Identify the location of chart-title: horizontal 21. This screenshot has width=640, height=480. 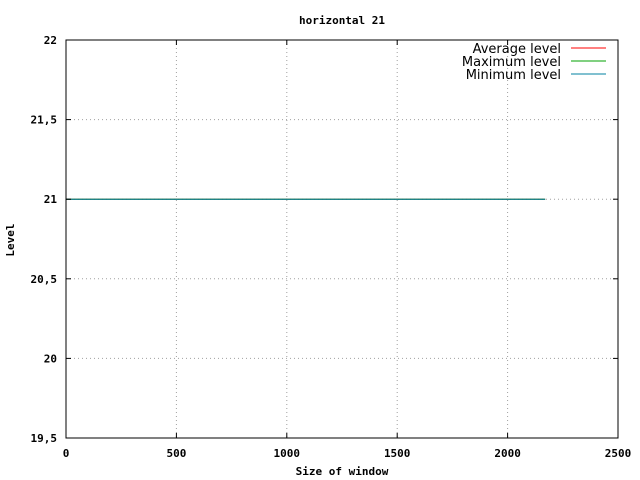
(342, 20).